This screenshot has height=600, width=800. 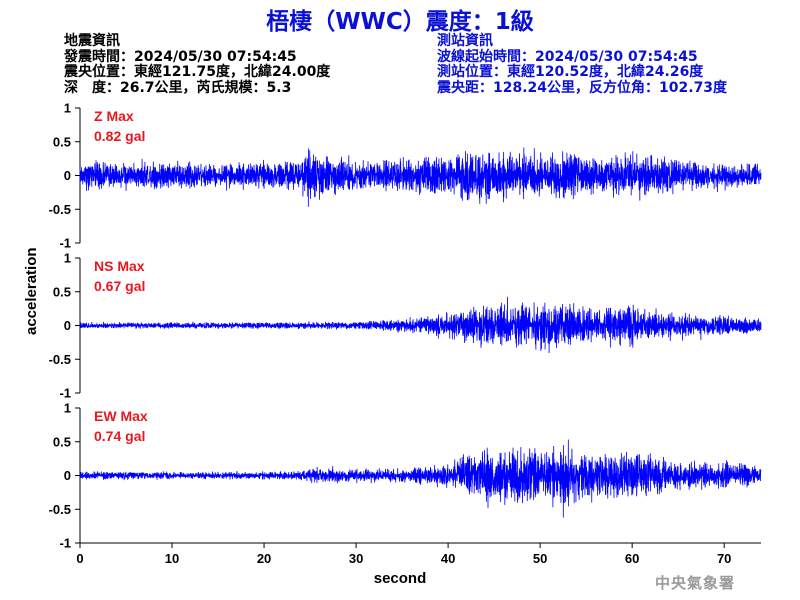 What do you see at coordinates (114, 116) in the screenshot?
I see `z-panel-label: Z Max` at bounding box center [114, 116].